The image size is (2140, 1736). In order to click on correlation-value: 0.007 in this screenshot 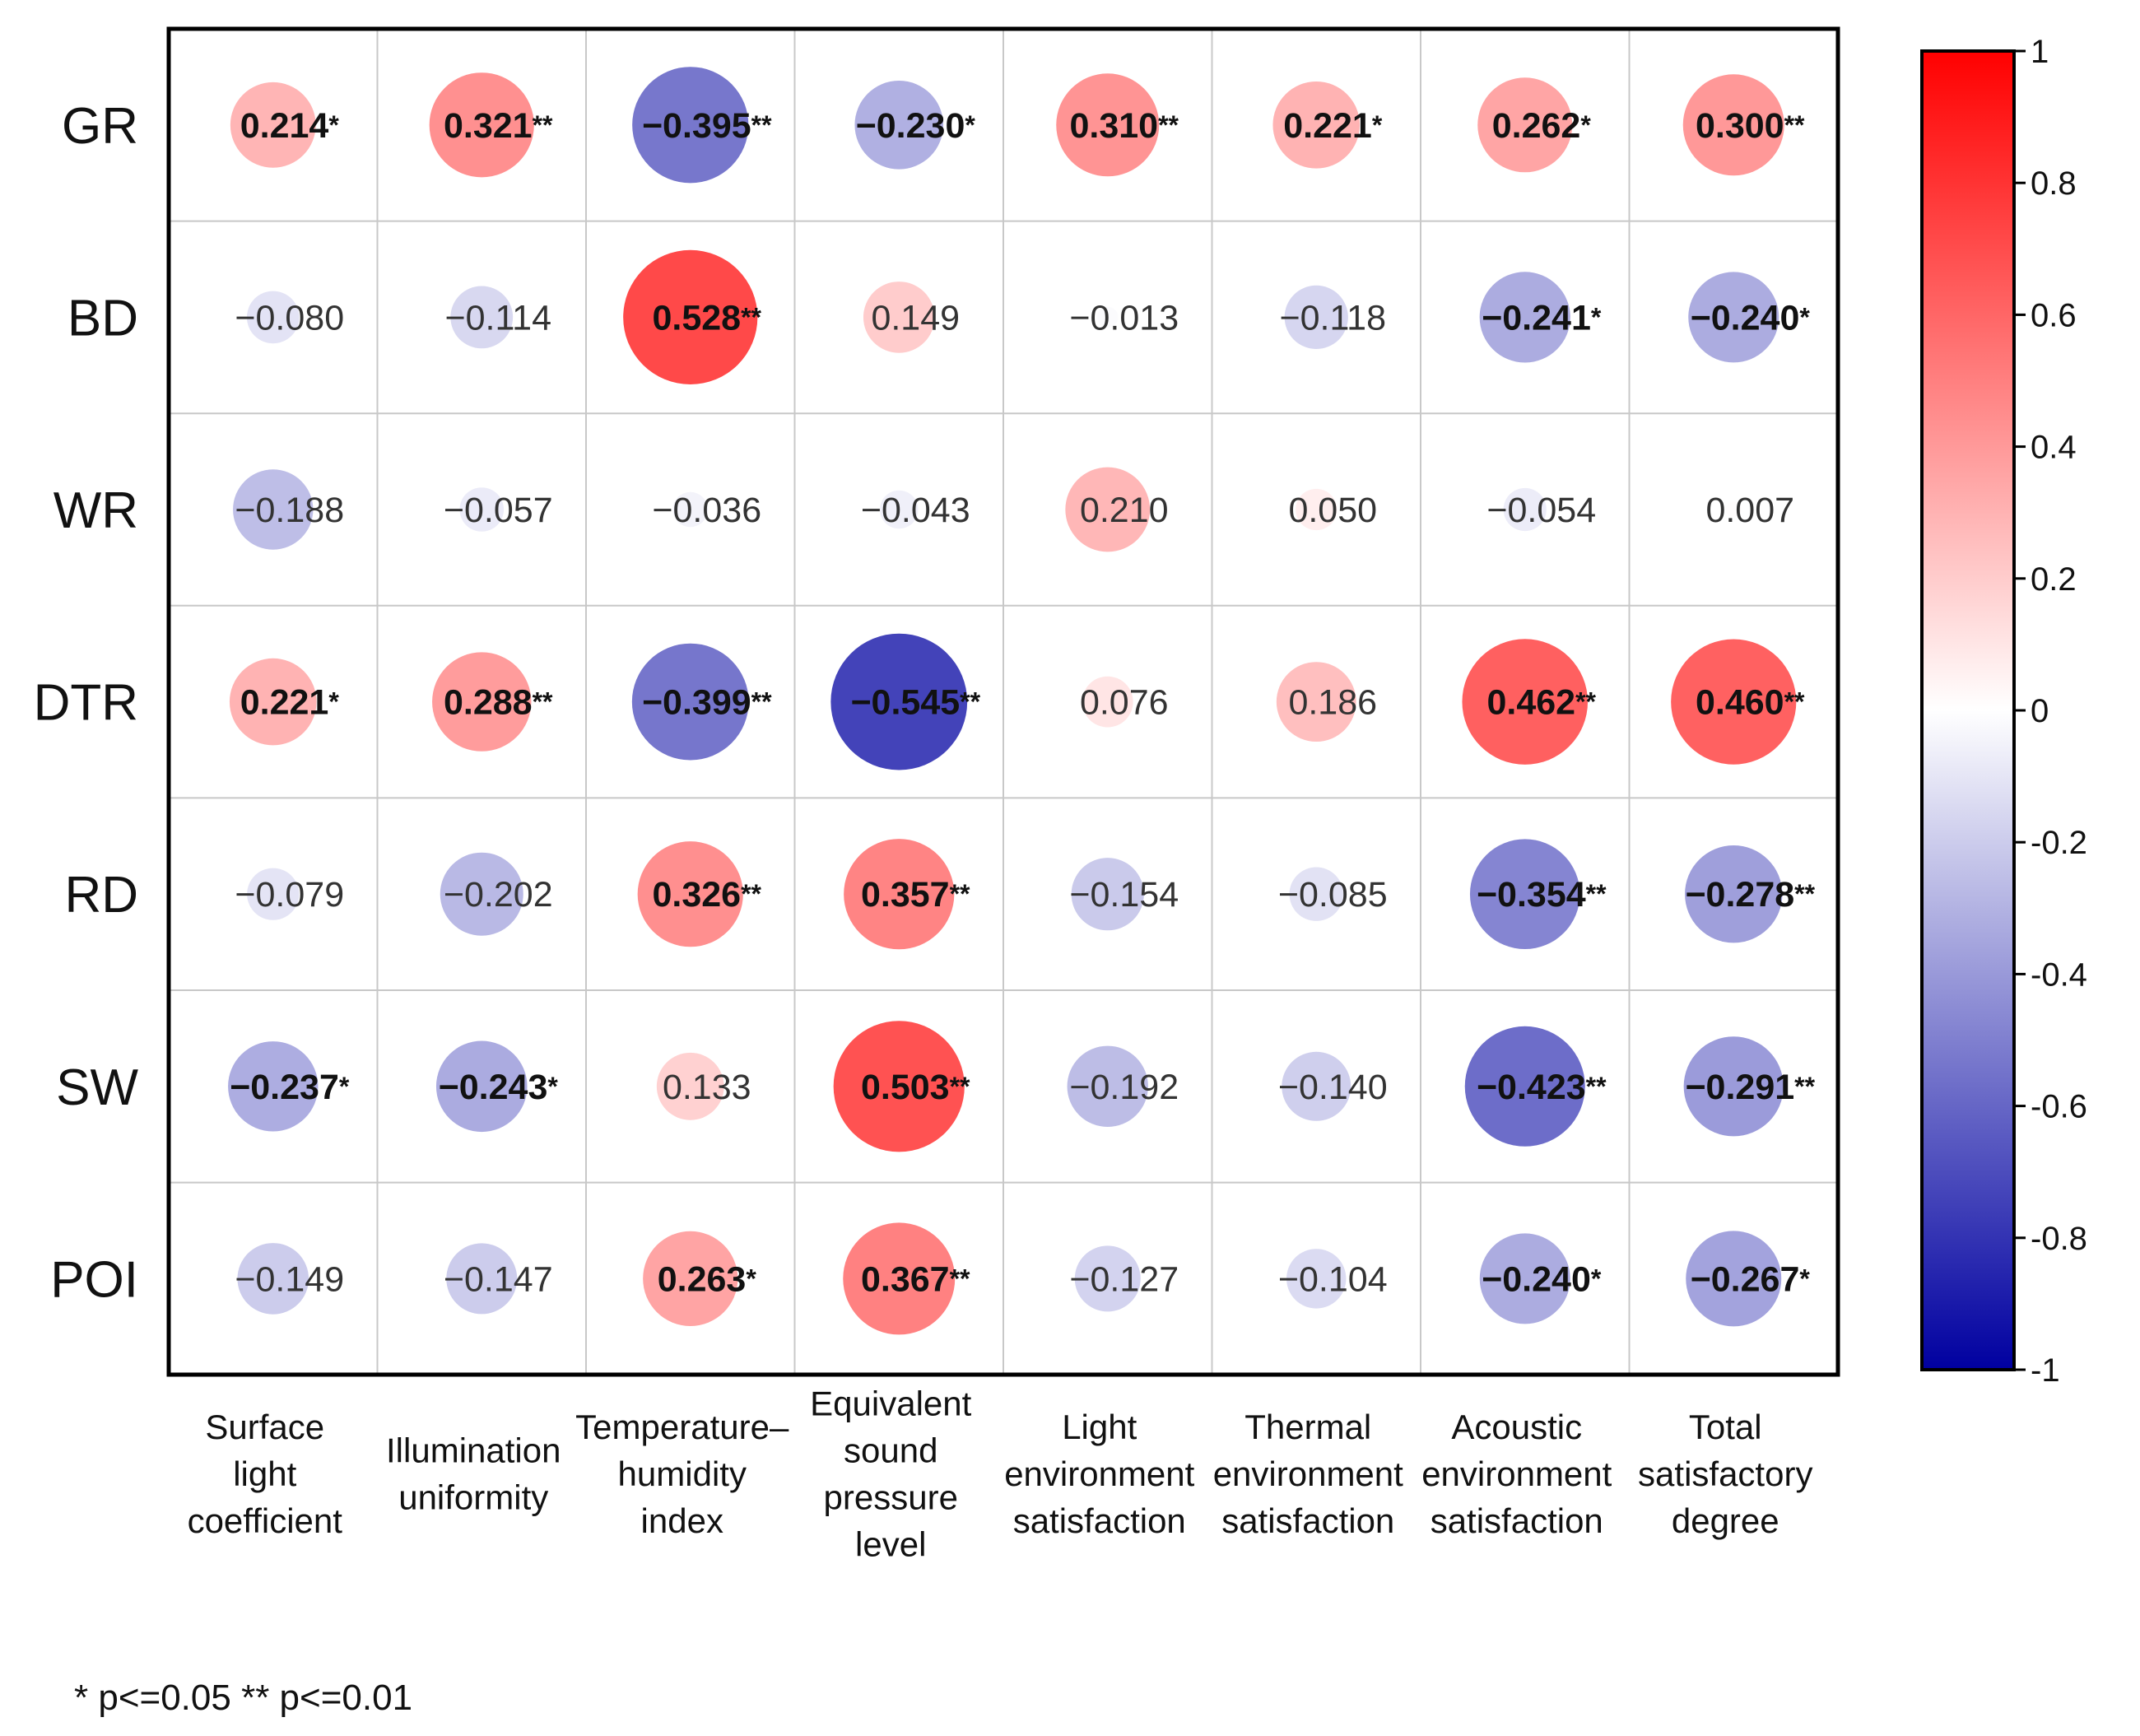, I will do `click(1749, 511)`.